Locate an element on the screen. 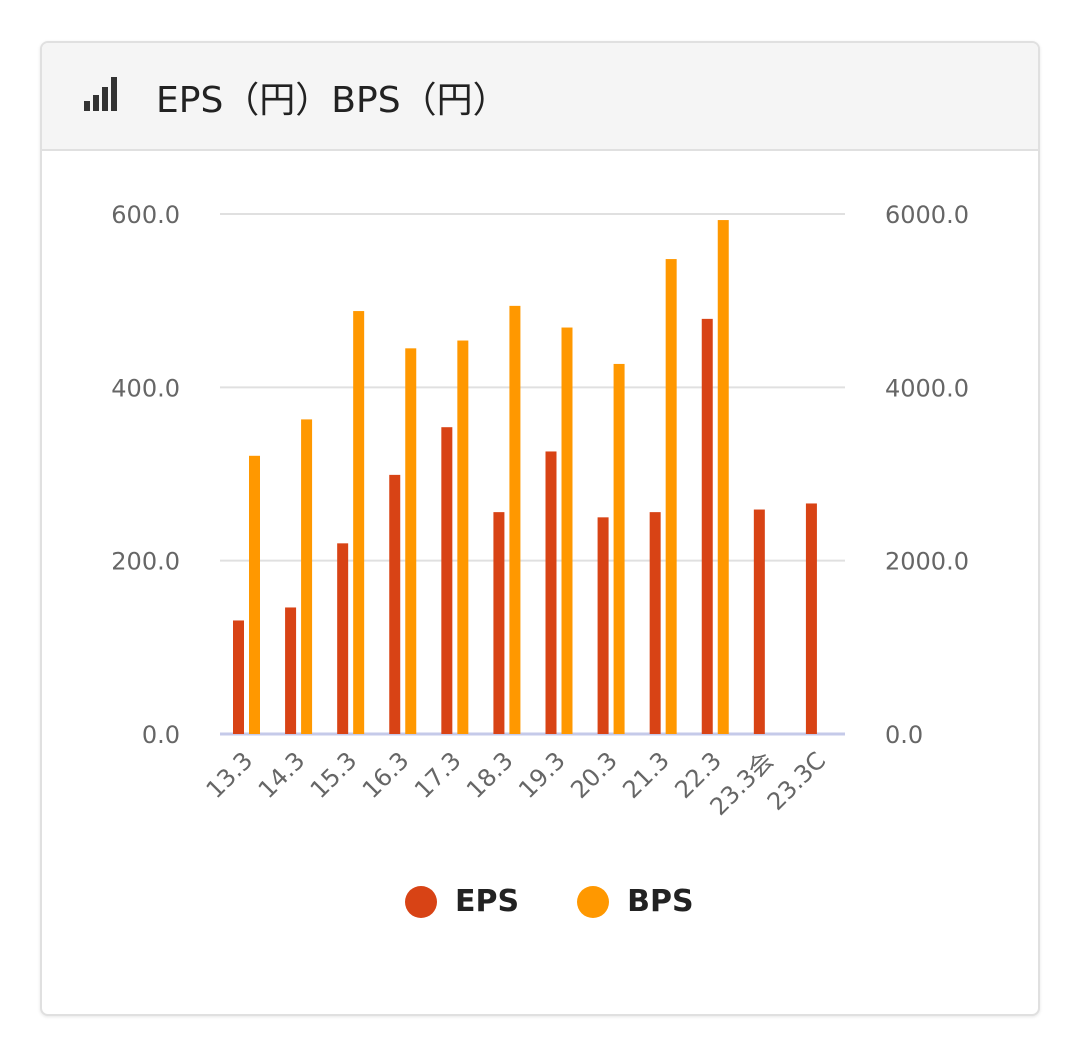 The image size is (1080, 1041). legend-item-eps: EPS is located at coordinates (462, 901).